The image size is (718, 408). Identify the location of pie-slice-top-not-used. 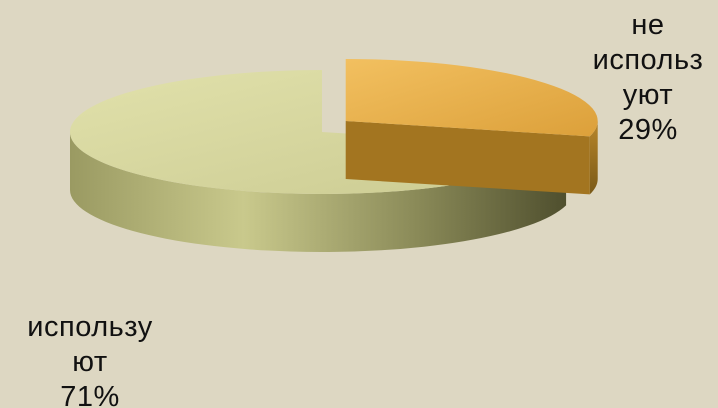
(471, 97).